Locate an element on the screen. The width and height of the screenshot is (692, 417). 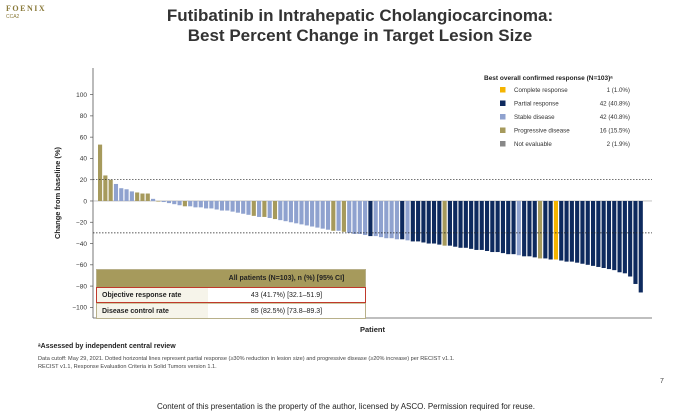
reference-lines is located at coordinates (372, 206).